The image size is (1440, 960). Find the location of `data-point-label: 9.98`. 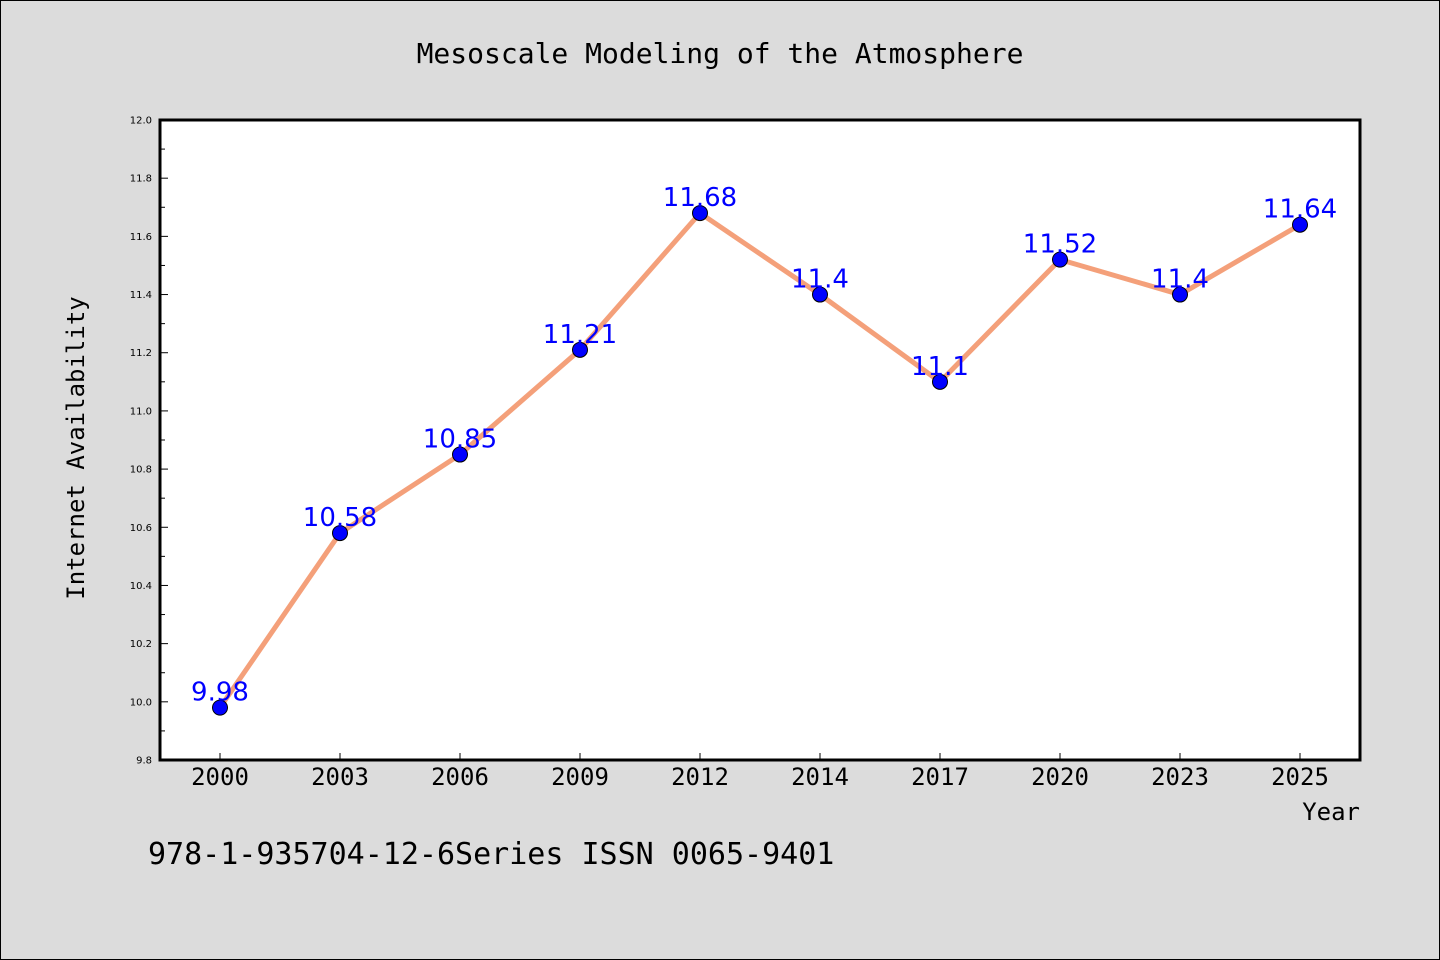

data-point-label: 9.98 is located at coordinates (220, 693).